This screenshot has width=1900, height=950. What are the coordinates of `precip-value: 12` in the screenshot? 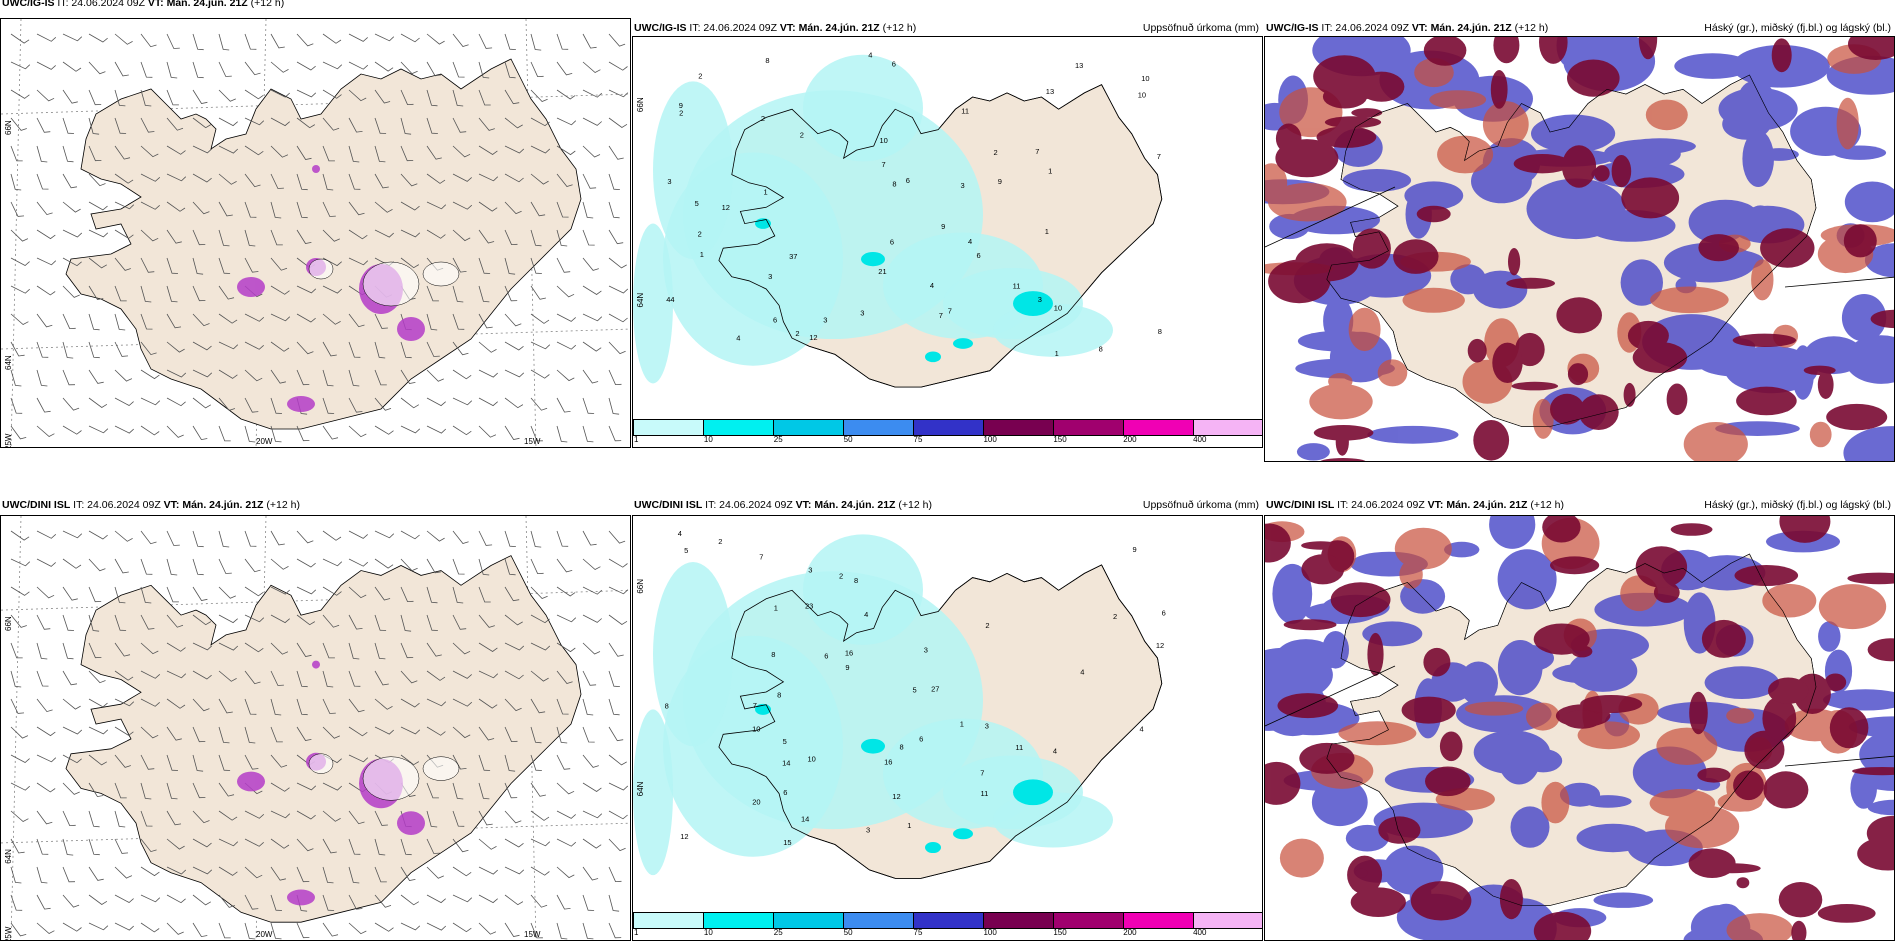 It's located at (726, 207).